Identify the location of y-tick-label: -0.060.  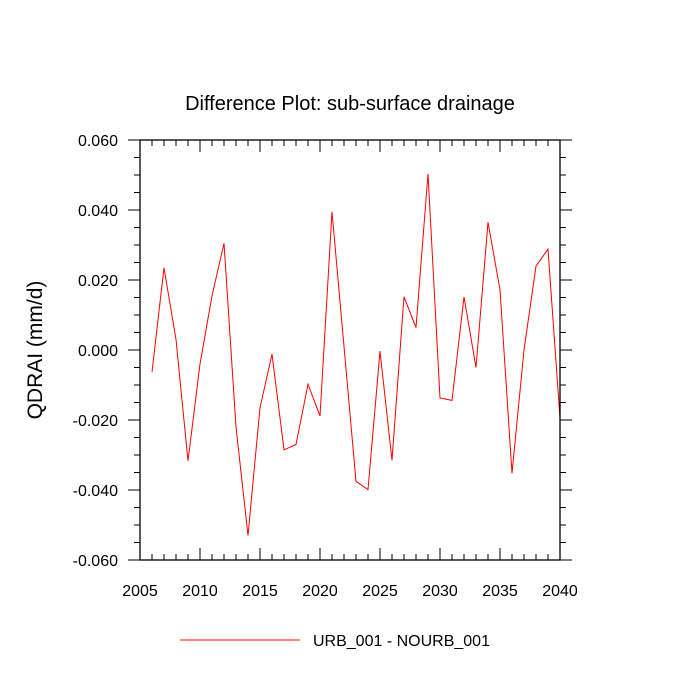
(95, 561).